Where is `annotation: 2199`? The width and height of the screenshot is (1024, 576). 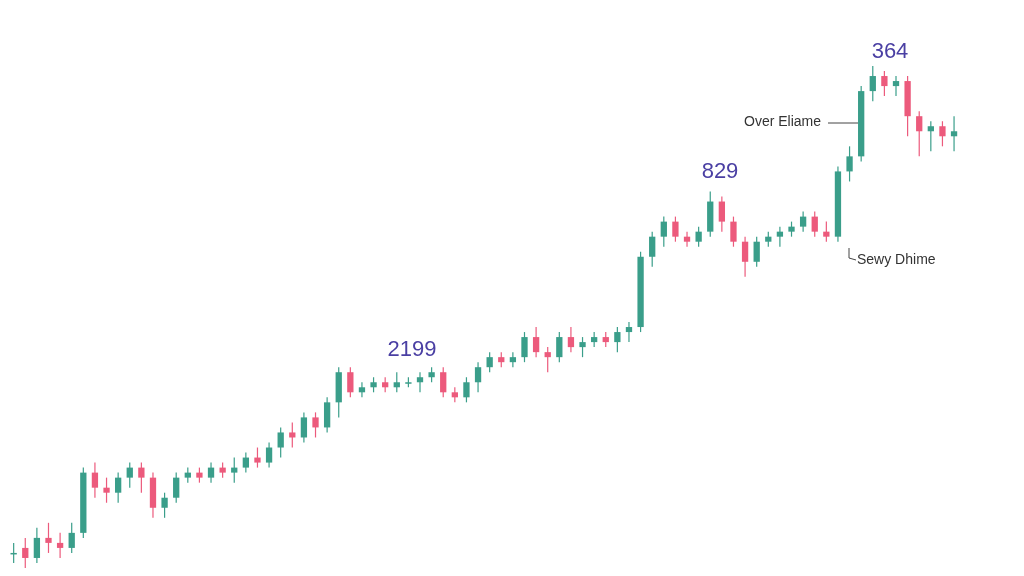
annotation: 2199 is located at coordinates (412, 348).